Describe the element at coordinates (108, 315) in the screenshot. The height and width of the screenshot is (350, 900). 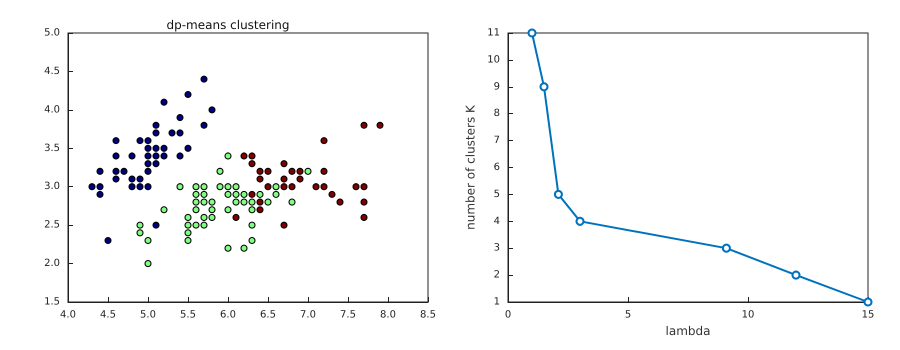
I see `x-tick-label: 4.5` at that location.